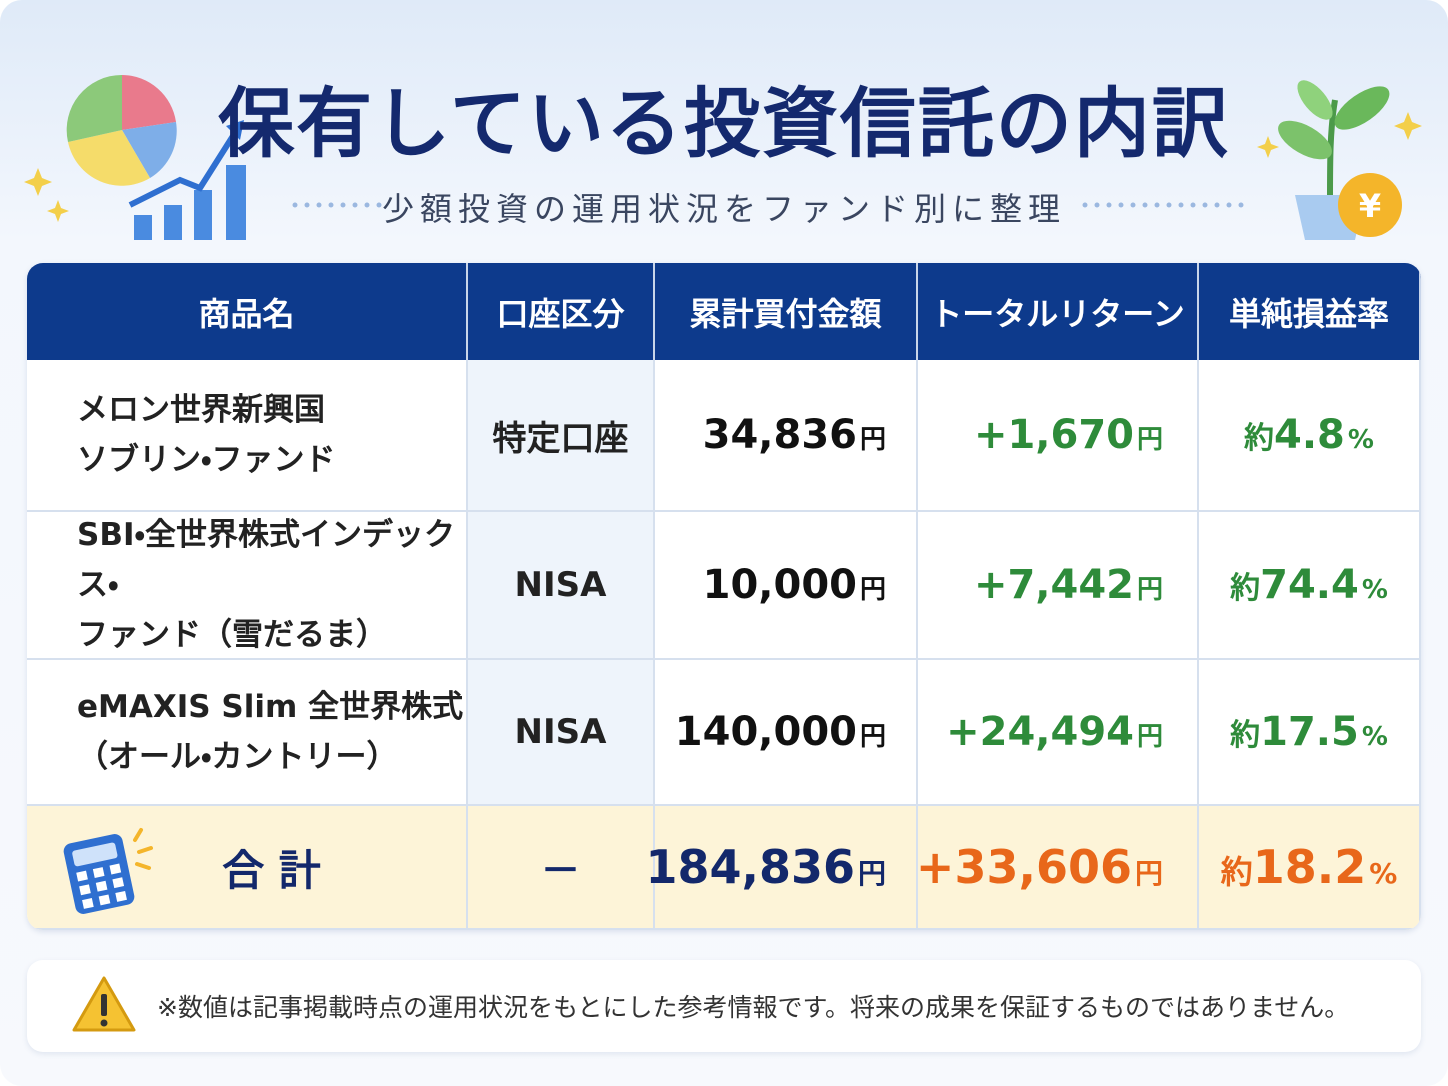  I want to click on amount-cell: 10,000 円, so click(786, 586).